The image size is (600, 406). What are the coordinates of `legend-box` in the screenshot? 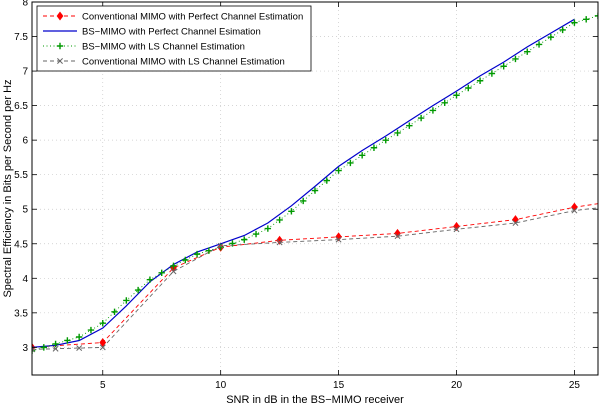 It's located at (174, 38).